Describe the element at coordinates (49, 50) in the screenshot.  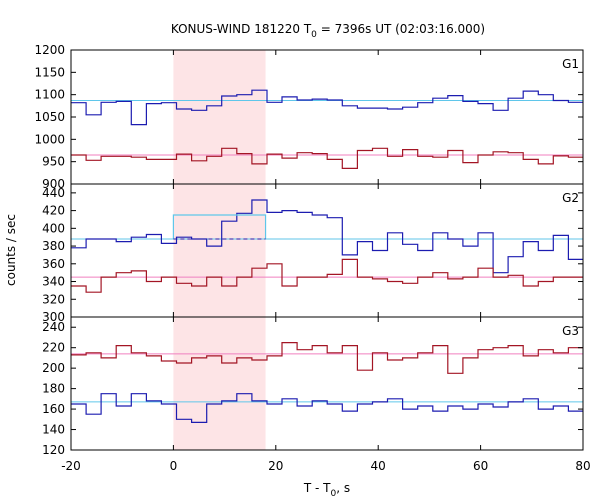
I see `y-tick-label: 1200` at that location.